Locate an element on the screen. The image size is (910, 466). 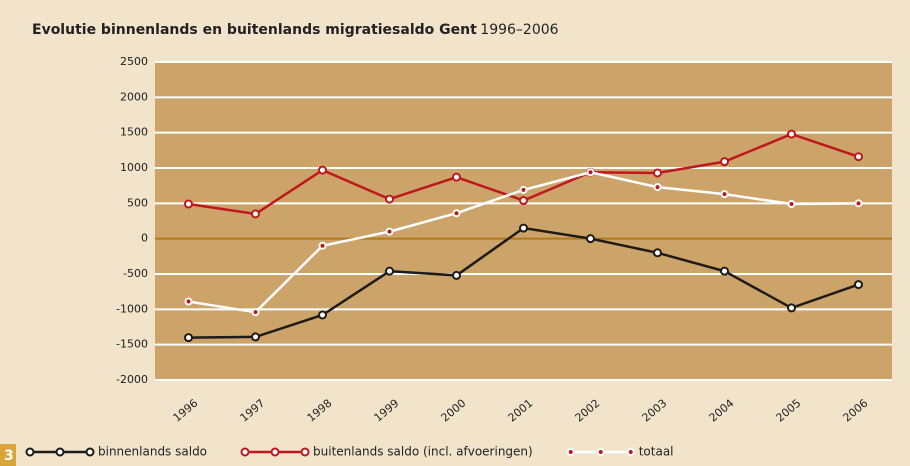
figure-badge is located at coordinates (8, 455).